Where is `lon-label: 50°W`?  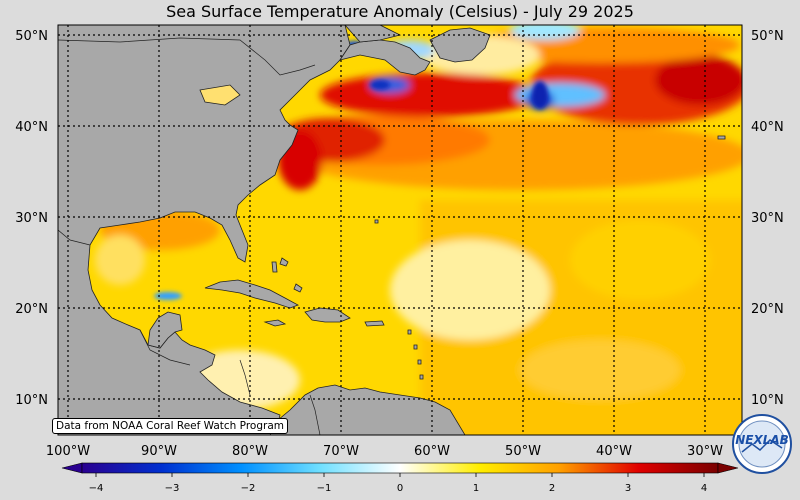
lon-label: 50°W is located at coordinates (523, 451).